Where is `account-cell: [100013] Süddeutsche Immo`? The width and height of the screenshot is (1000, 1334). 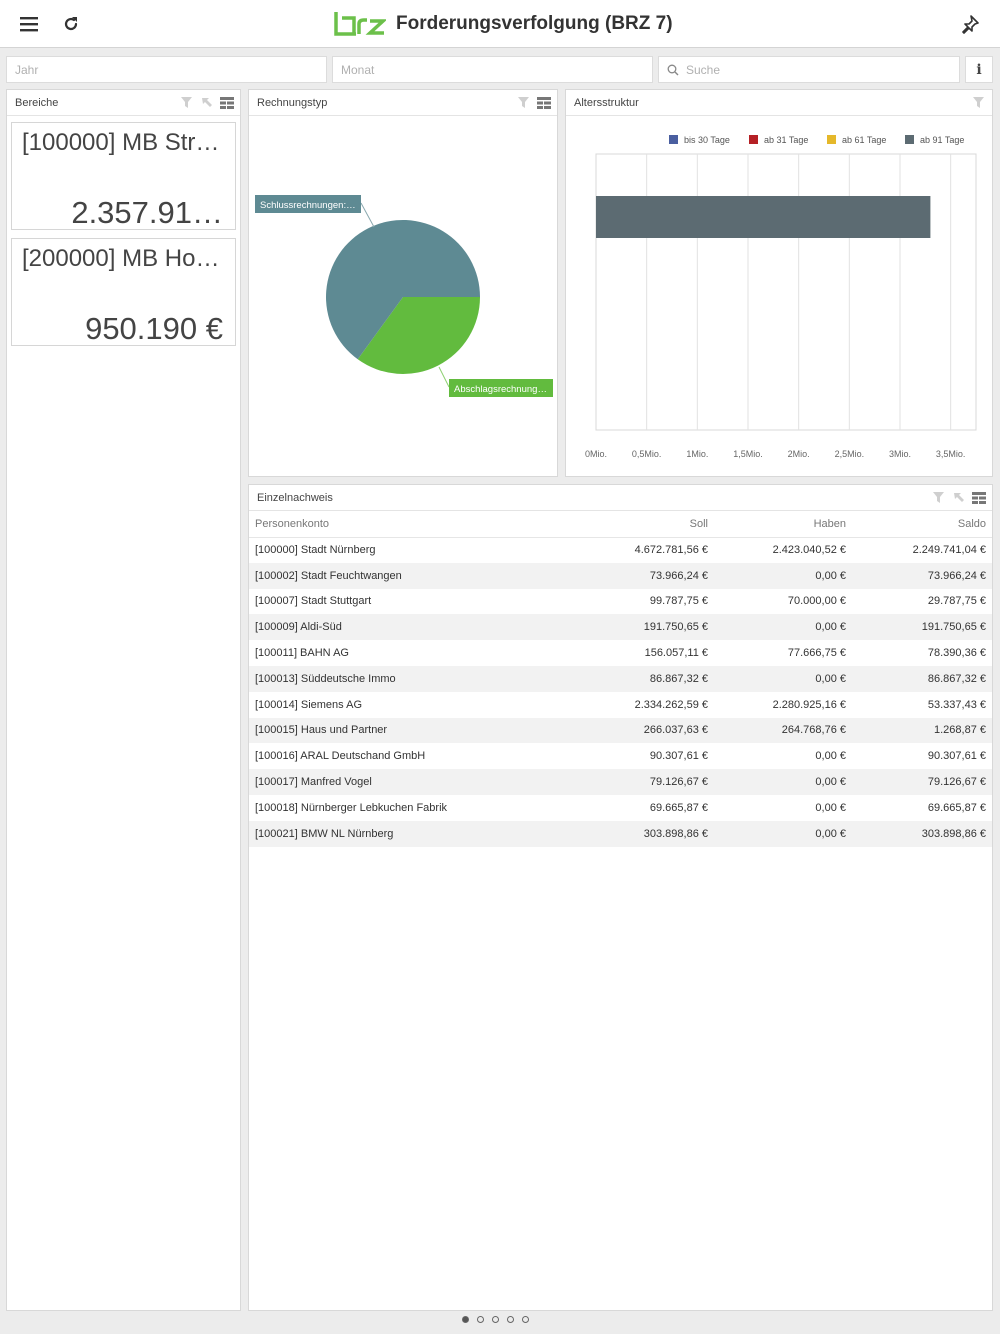 account-cell: [100013] Süddeutsche Immo is located at coordinates (414, 678).